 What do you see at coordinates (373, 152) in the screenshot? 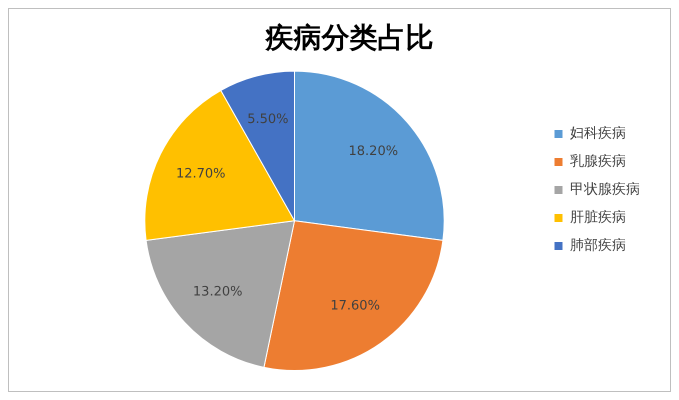
I see `data-label: 18.20%` at bounding box center [373, 152].